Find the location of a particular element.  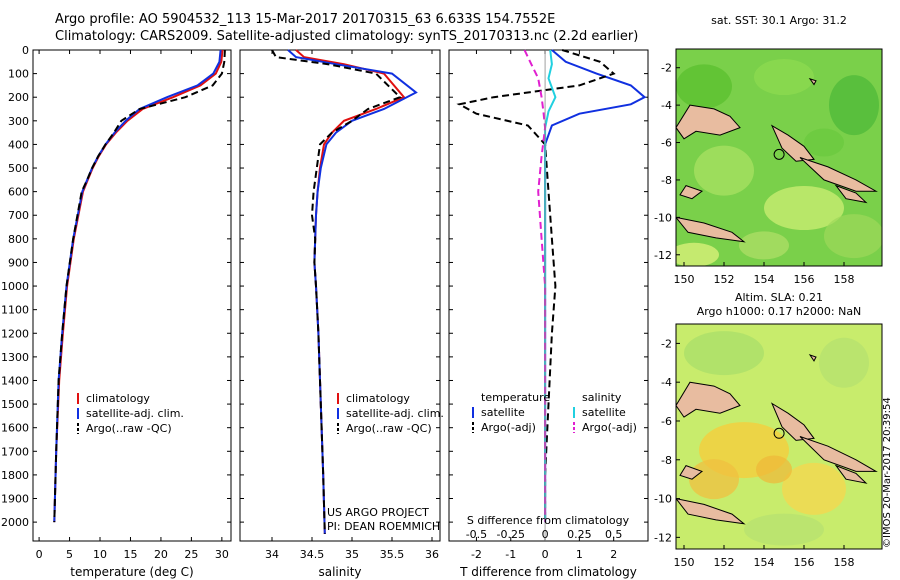

salinity-annotation-project: US ARGO PROJECT is located at coordinates (378, 512).